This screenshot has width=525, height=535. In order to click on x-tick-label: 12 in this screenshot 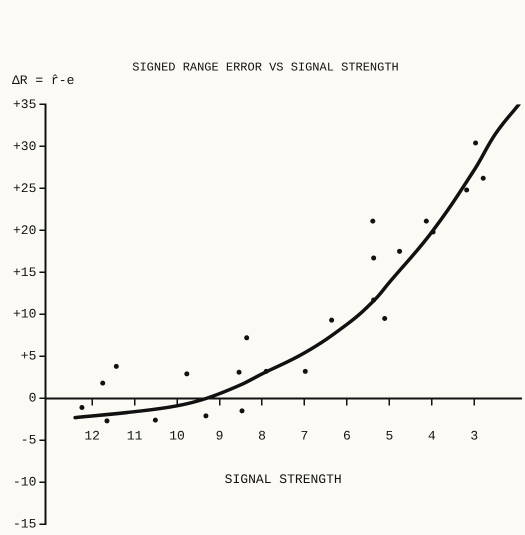, I will do `click(92, 436)`.